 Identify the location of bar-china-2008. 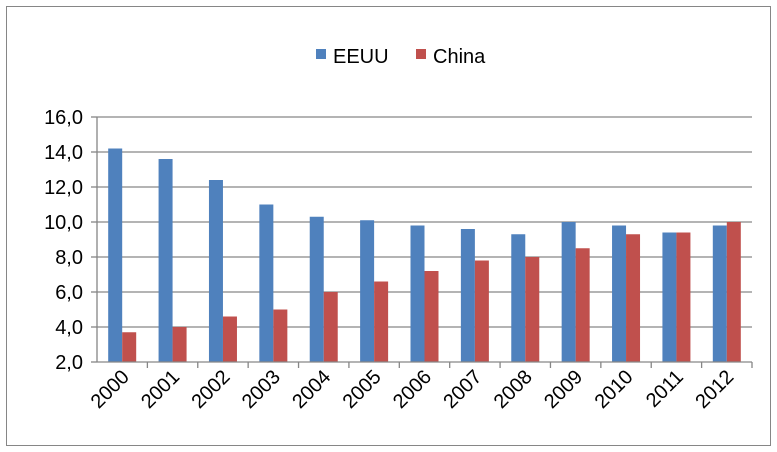
(532, 309).